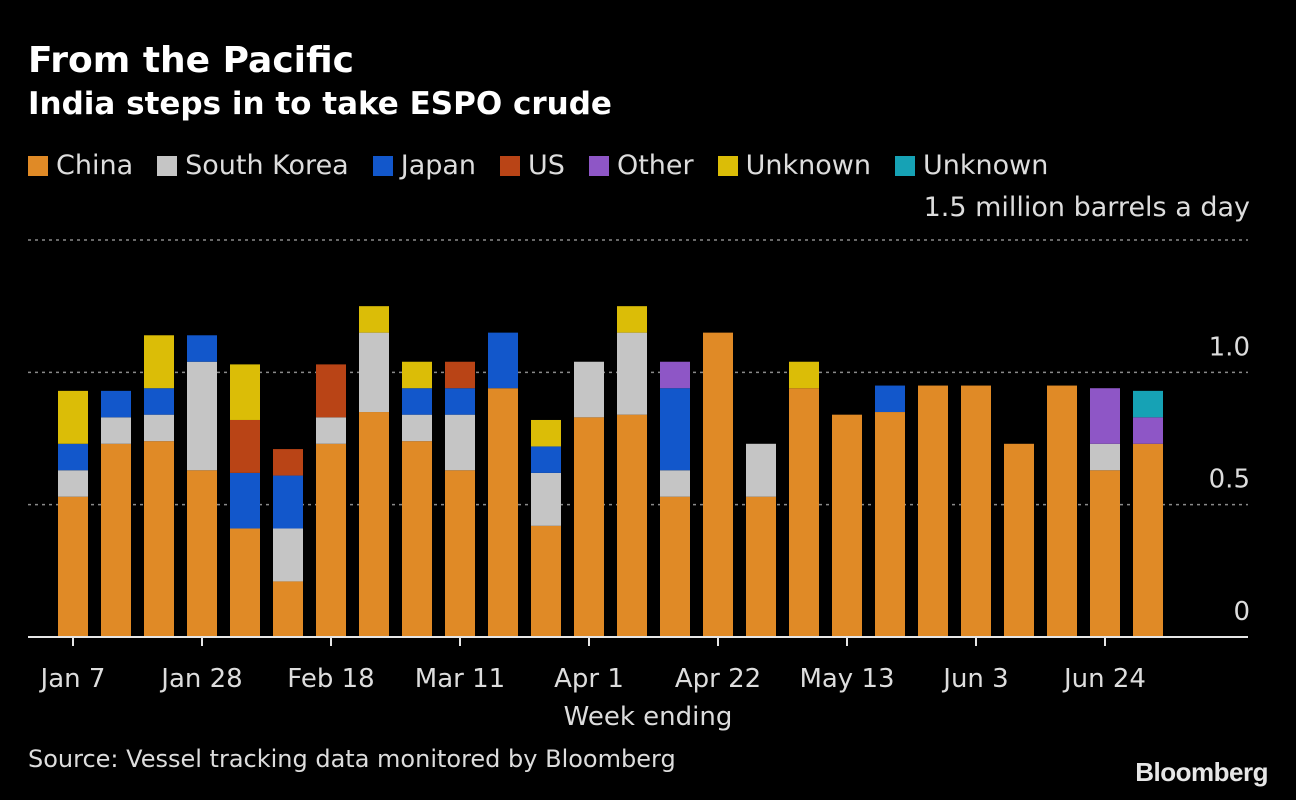 The width and height of the screenshot is (1296, 800). What do you see at coordinates (1086, 207) in the screenshot?
I see `unit-label: 1.5 million barrels a day` at bounding box center [1086, 207].